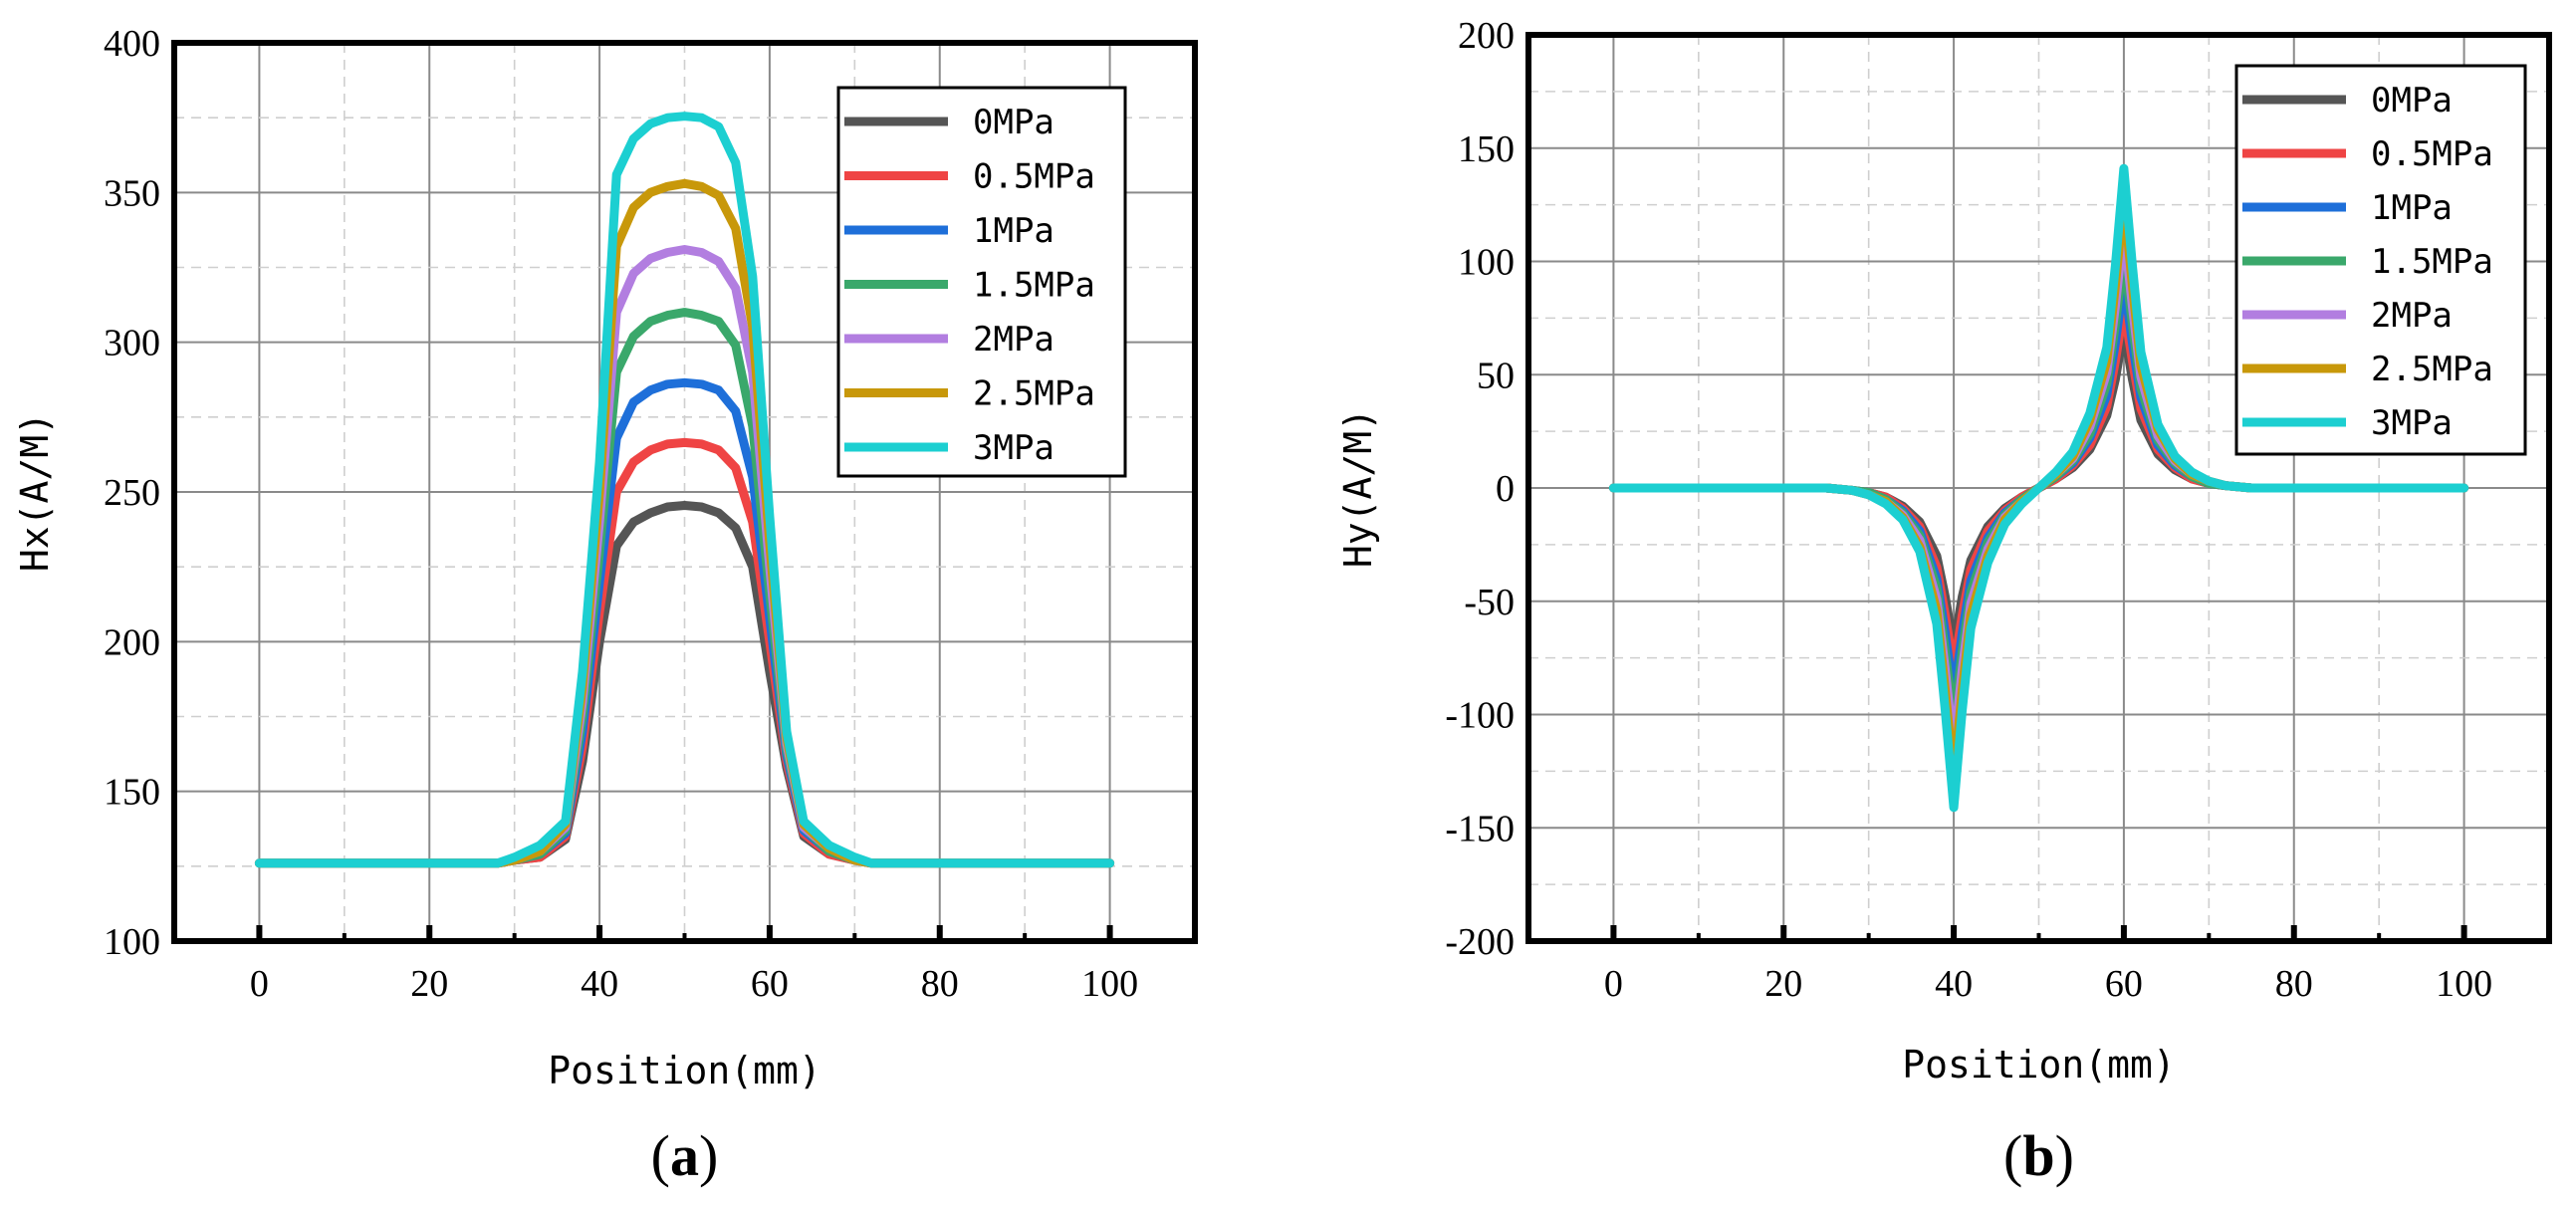 The image size is (2576, 1207). What do you see at coordinates (132, 193) in the screenshot?
I see `y-tick-label: 350` at bounding box center [132, 193].